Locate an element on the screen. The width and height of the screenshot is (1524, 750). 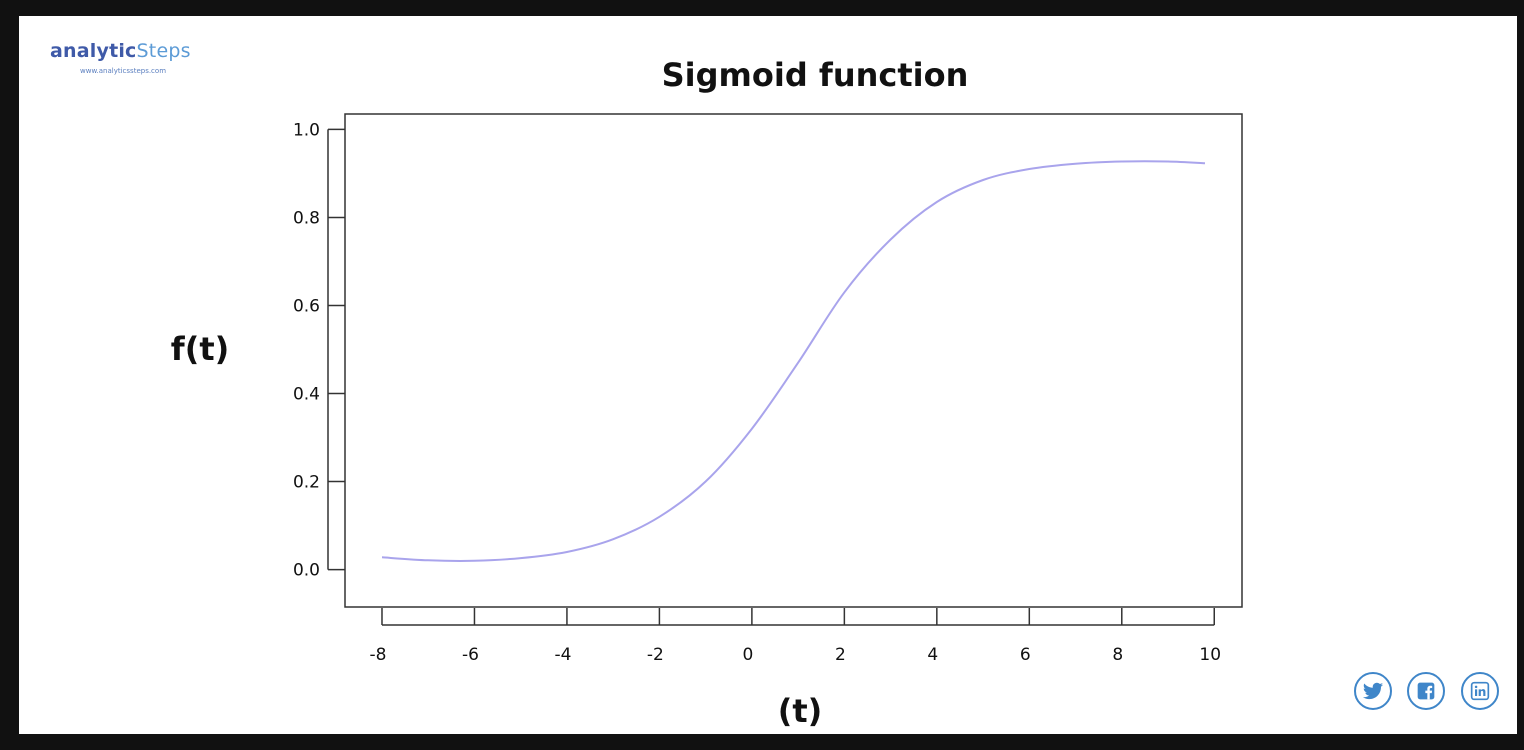
y-tick-label: 0.6 is located at coordinates (306, 306).